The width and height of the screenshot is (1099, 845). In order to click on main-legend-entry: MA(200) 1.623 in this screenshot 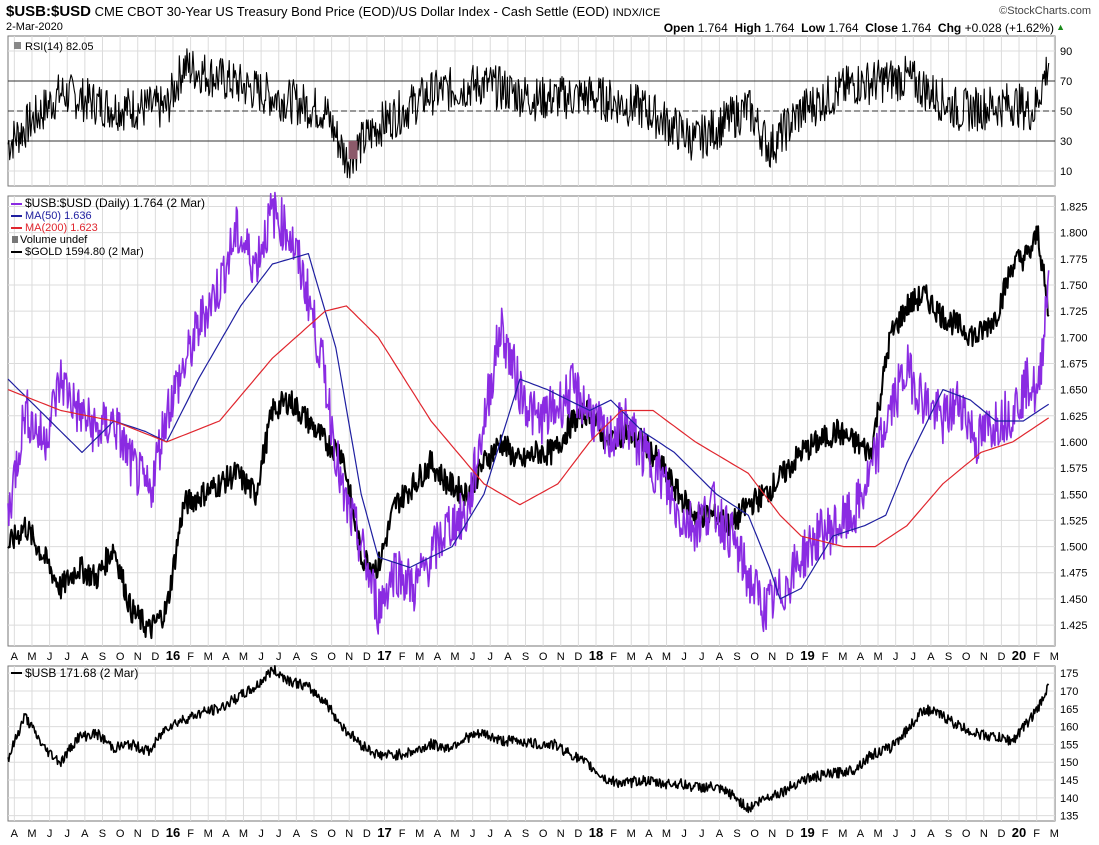, I will do `click(61, 228)`.